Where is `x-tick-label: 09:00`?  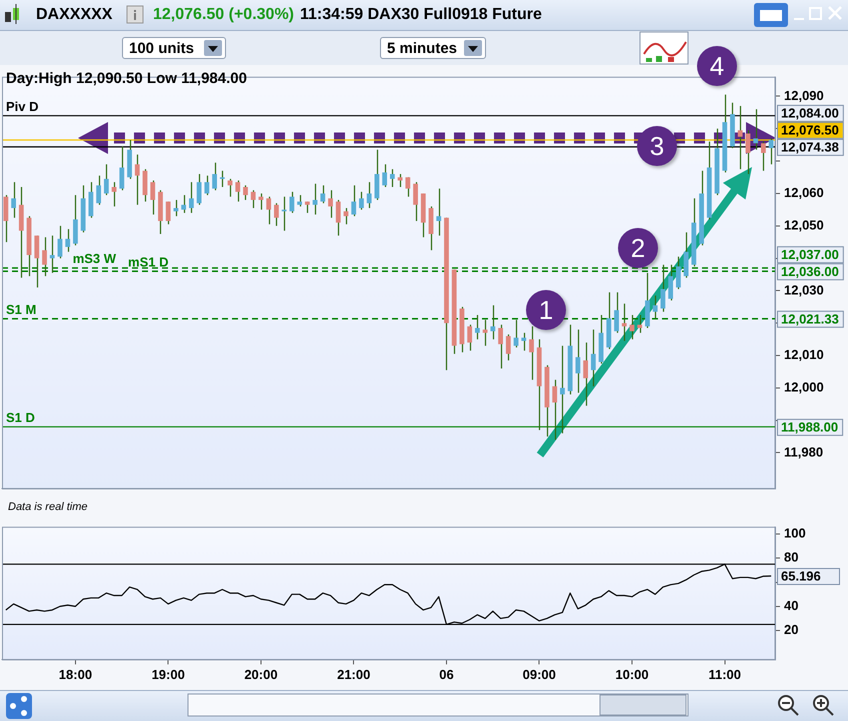 x-tick-label: 09:00 is located at coordinates (539, 674).